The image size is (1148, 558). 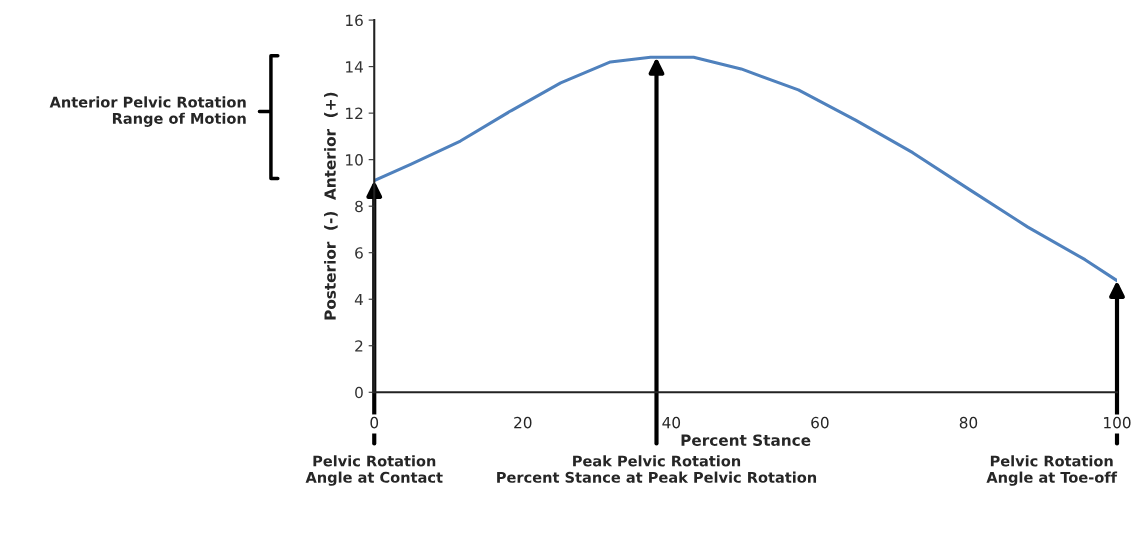 I want to click on y-tick-label: 16, so click(x=354, y=20).